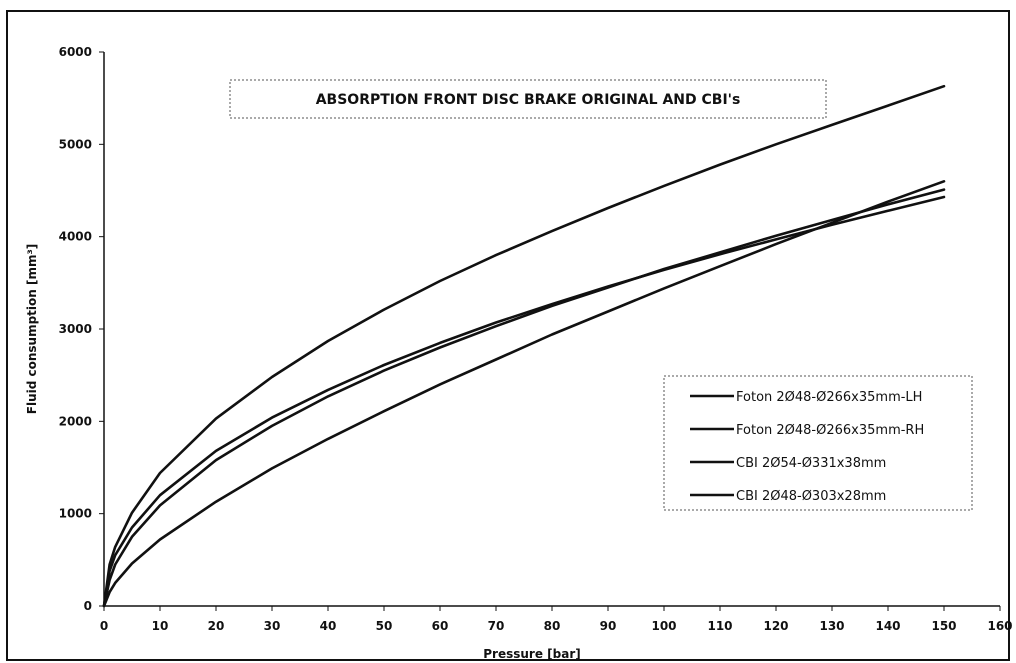 This screenshot has height=663, width=1016. I want to click on y-tick-label: 1000, so click(75, 514).